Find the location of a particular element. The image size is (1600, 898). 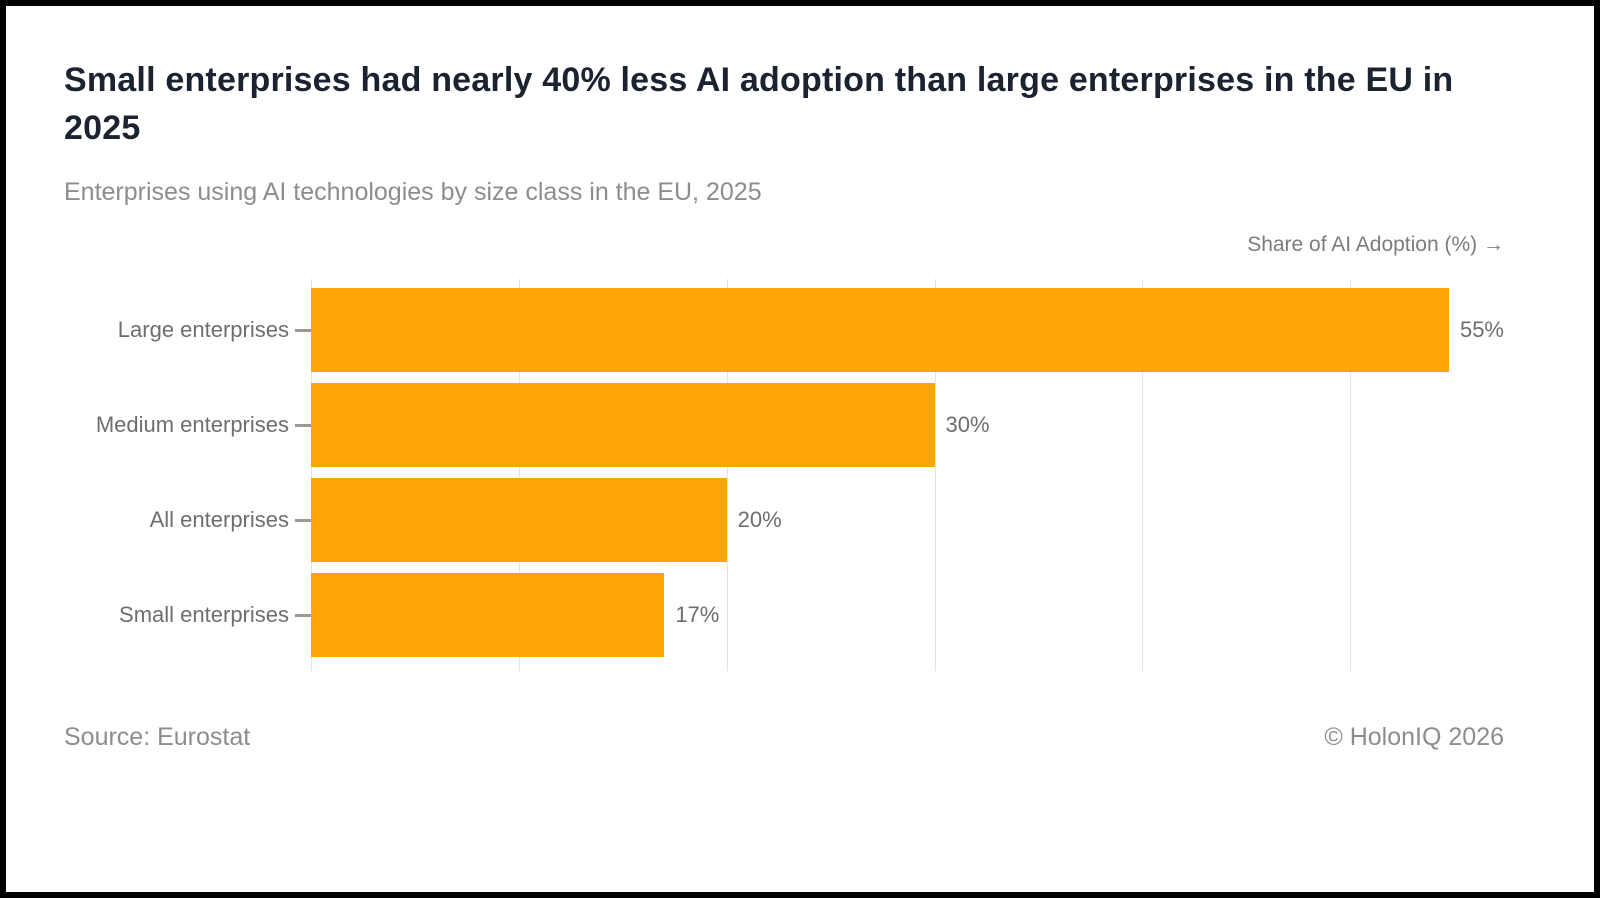

bar-track: 55% is located at coordinates (907, 330).